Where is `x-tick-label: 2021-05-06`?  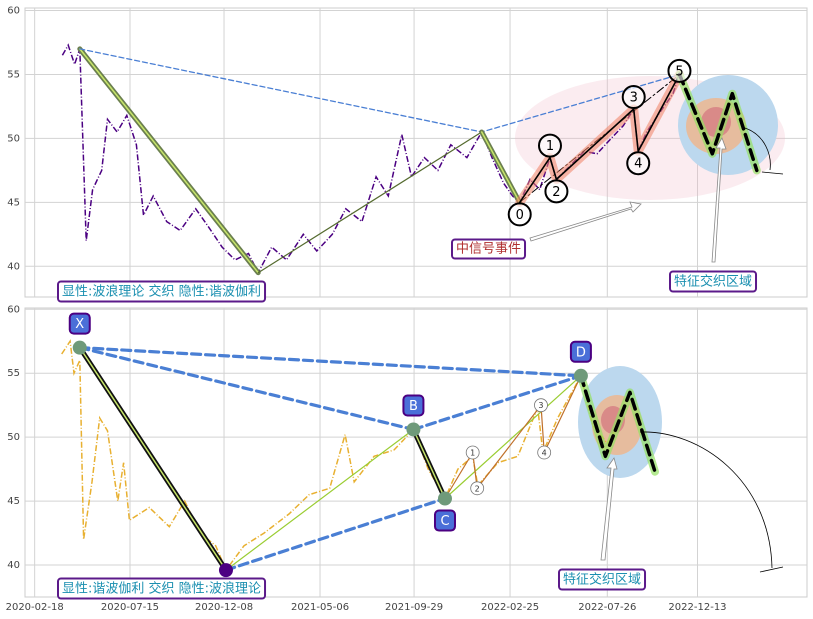
x-tick-label: 2021-05-06 is located at coordinates (320, 607).